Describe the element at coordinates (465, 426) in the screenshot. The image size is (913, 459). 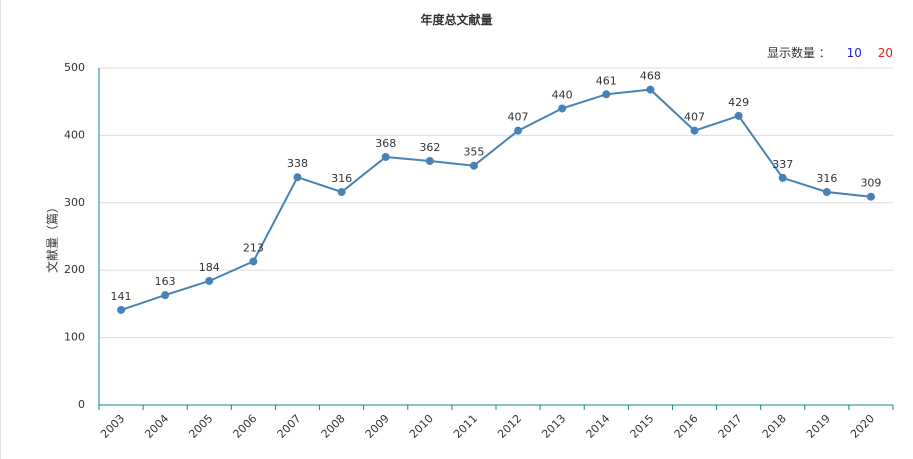
I see `x-tick-label: 2011` at that location.